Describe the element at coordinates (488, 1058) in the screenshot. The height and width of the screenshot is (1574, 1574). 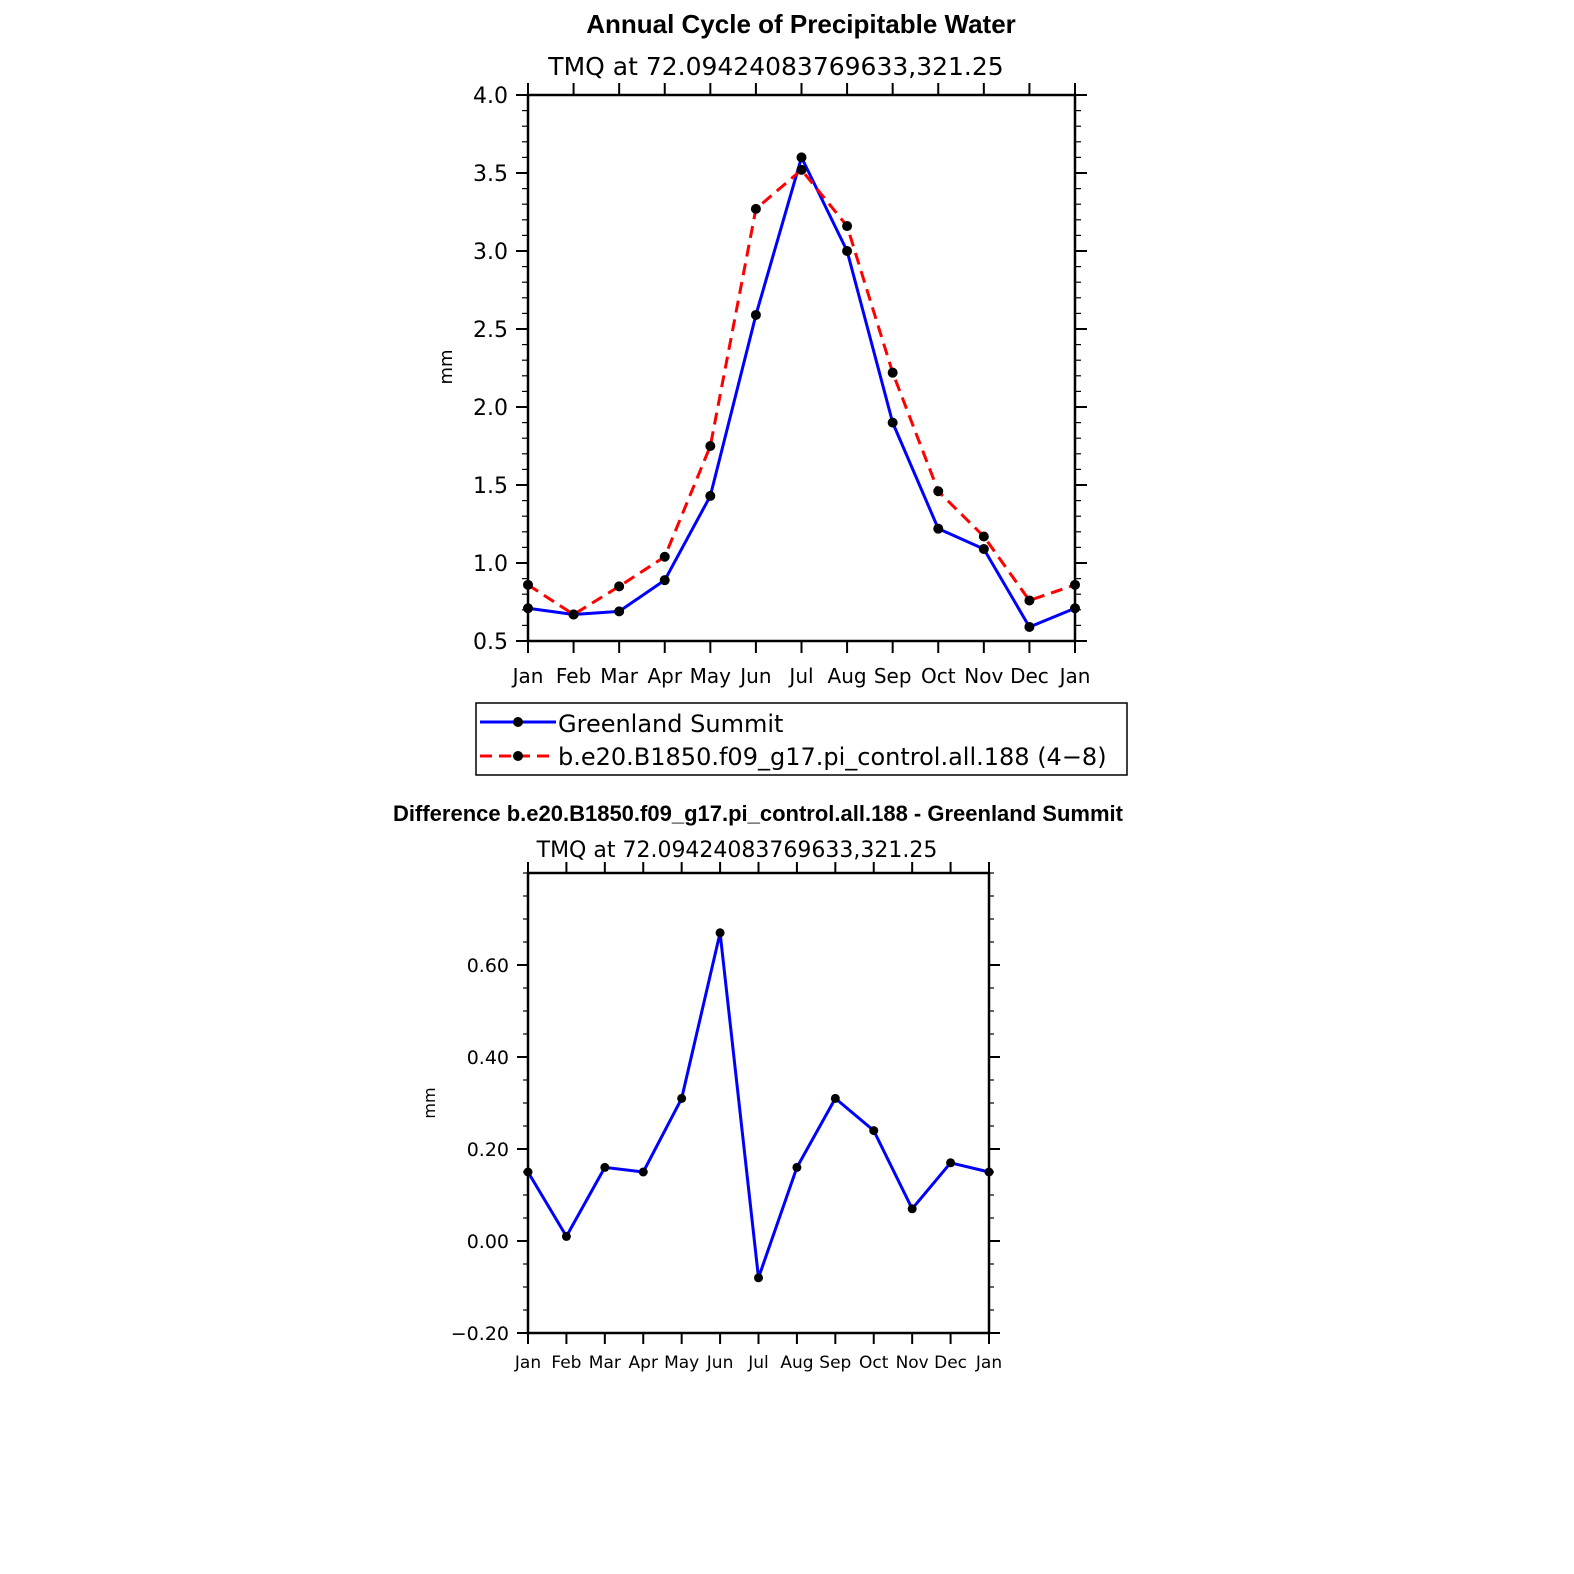
I see `y-tick-label: 0.40` at that location.